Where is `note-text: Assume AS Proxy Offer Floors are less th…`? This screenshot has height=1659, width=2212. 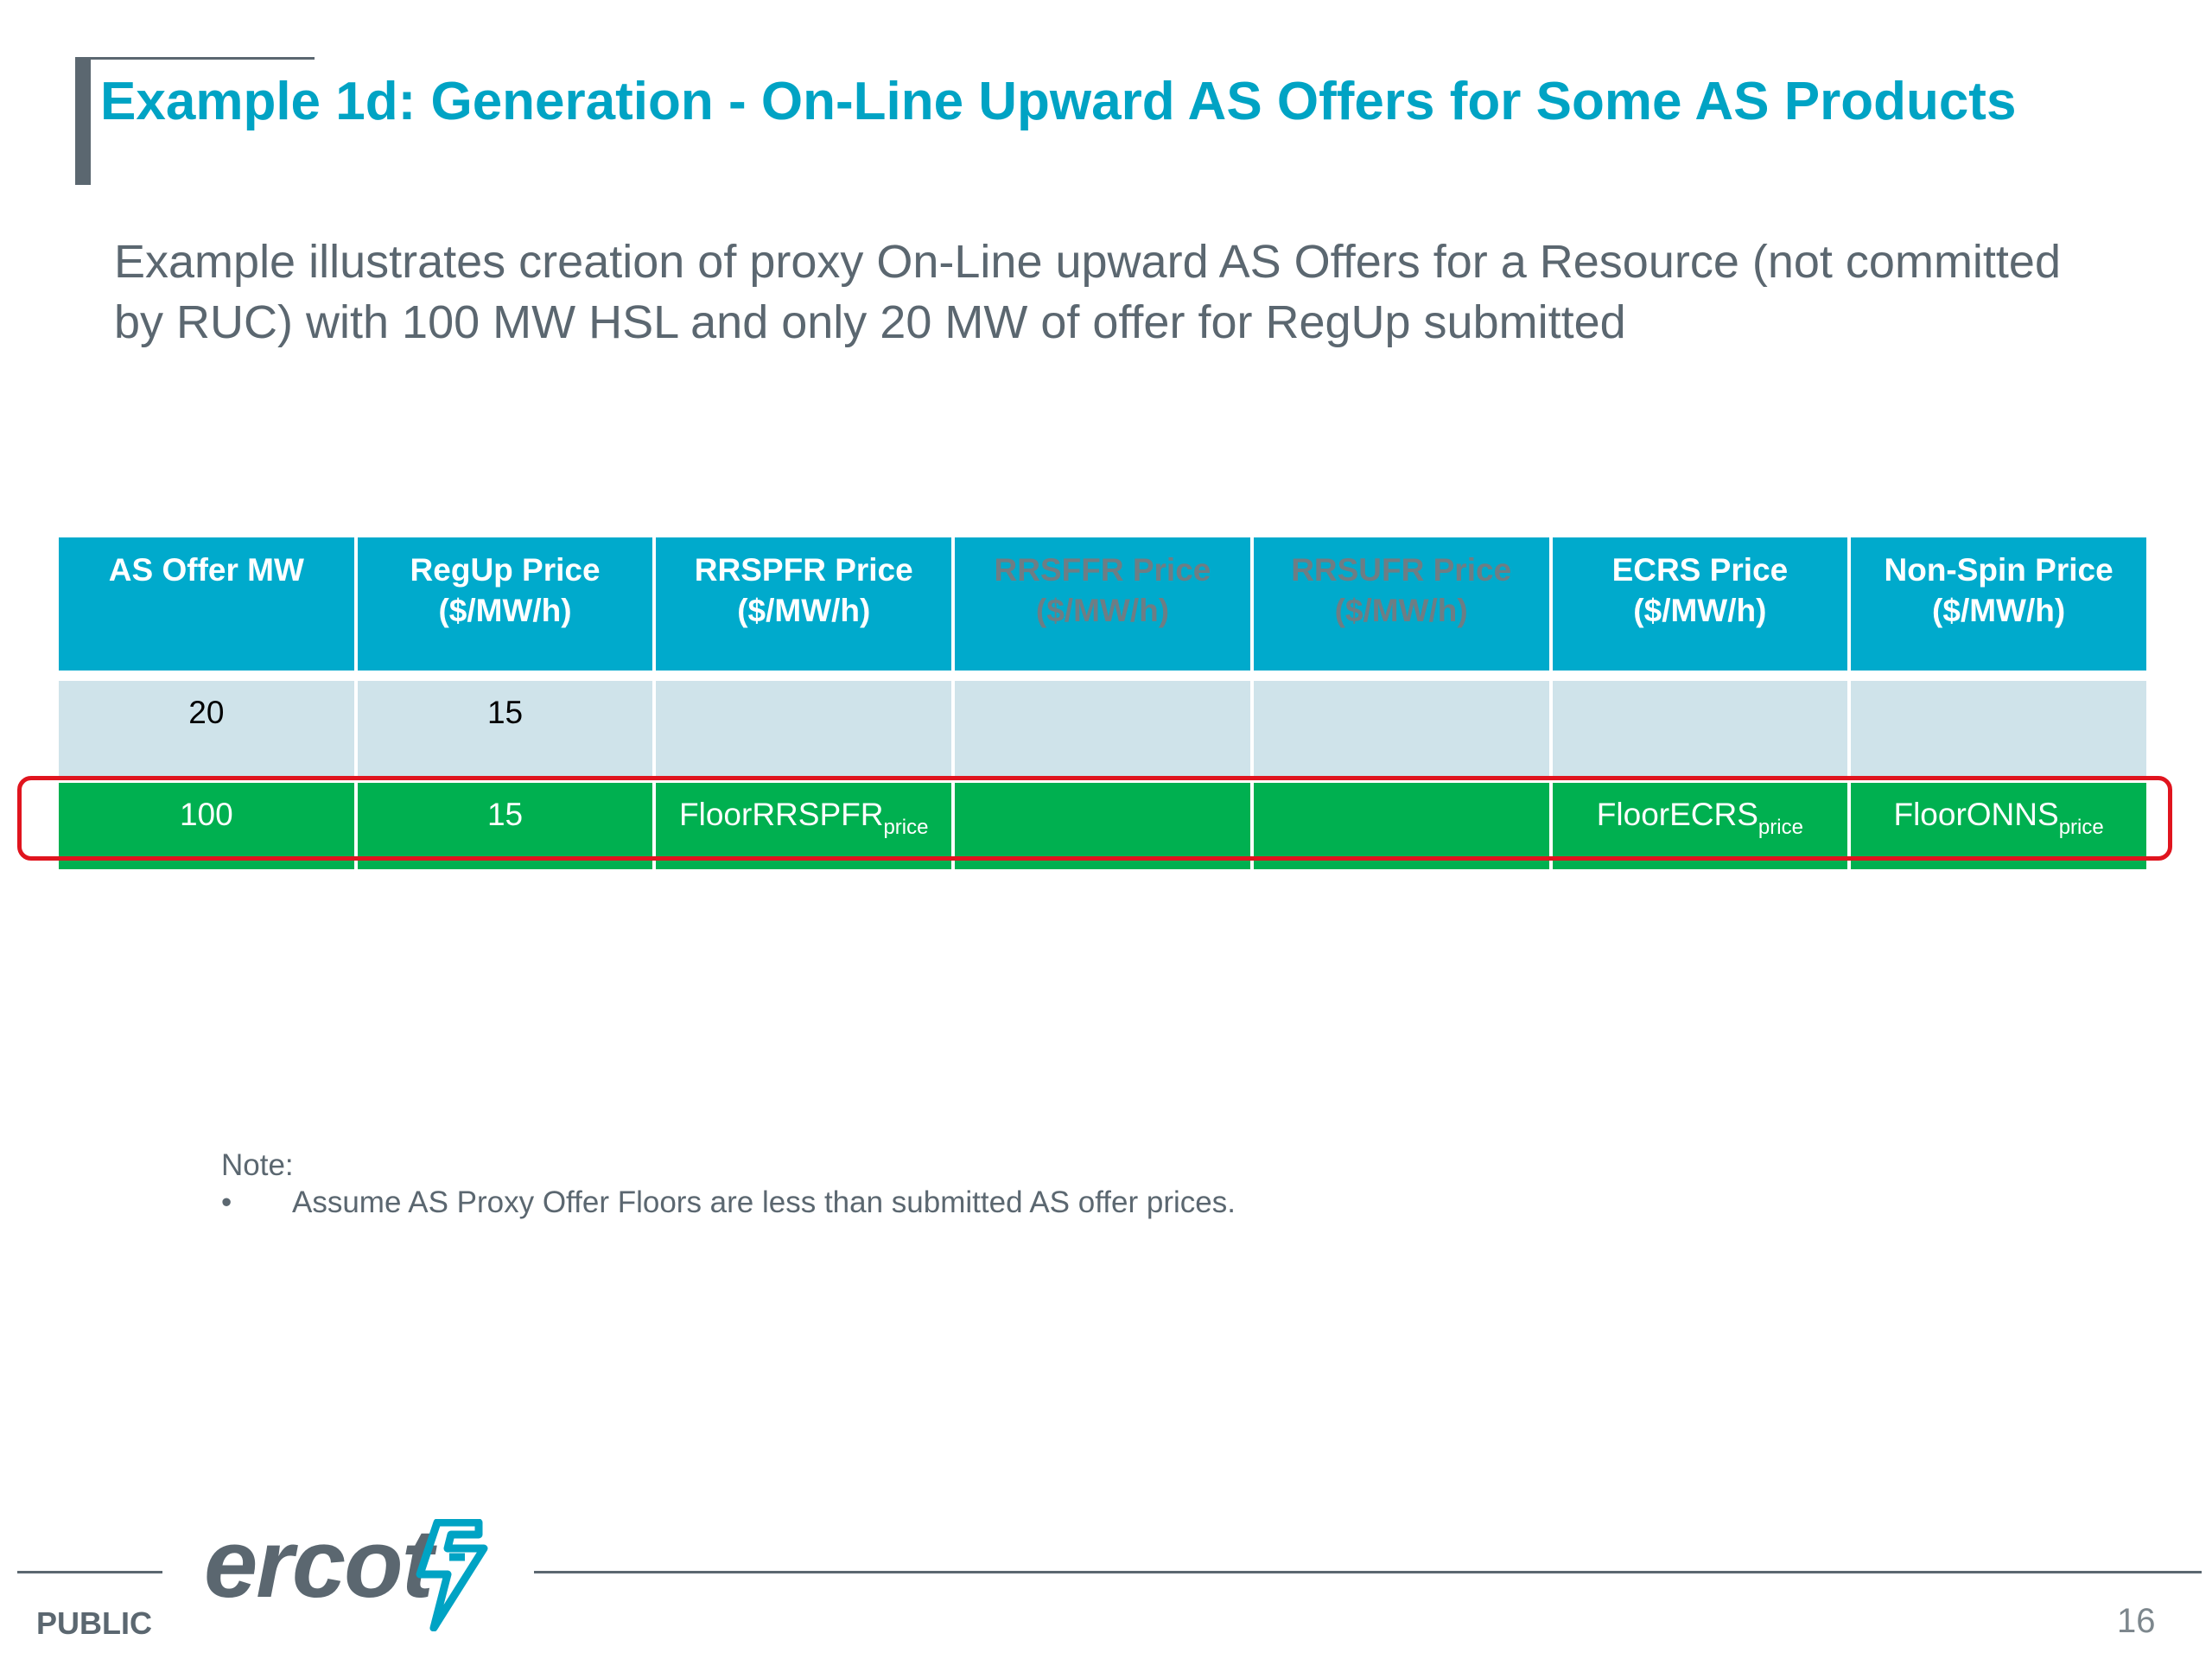 note-text: Assume AS Proxy Offer Floors are less th… is located at coordinates (764, 1202).